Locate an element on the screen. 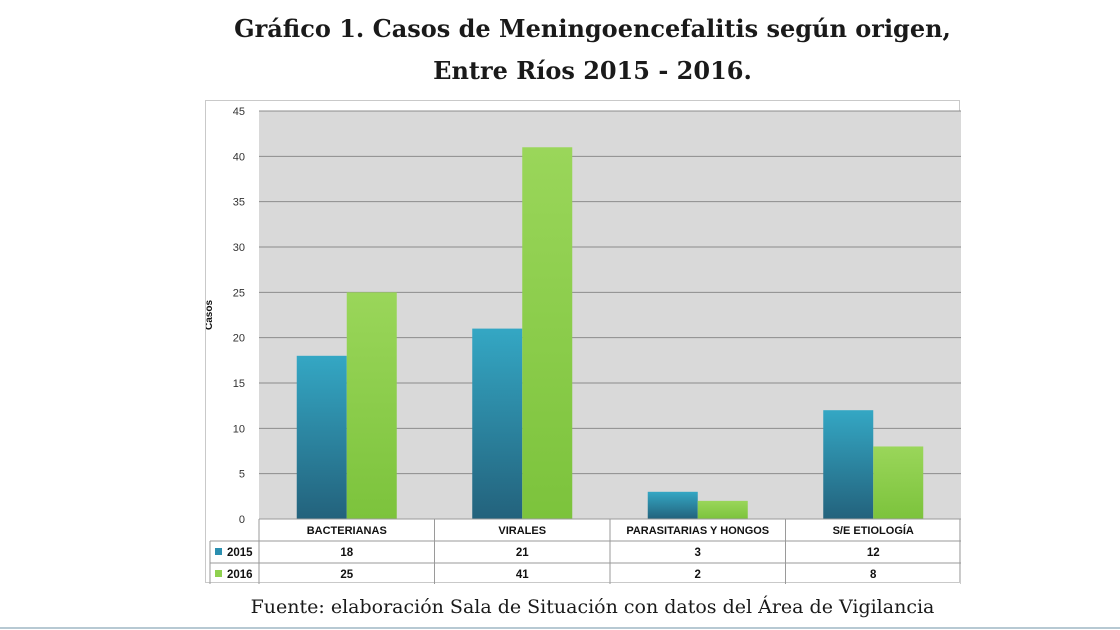 The width and height of the screenshot is (1120, 630). y-tick-label: 40 is located at coordinates (239, 157).